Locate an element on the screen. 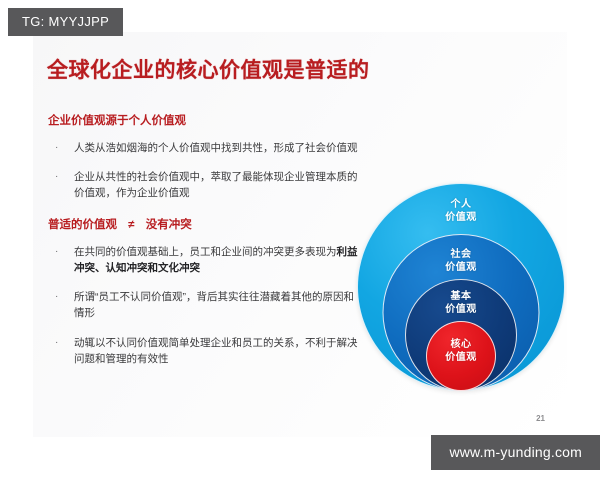  ring-core-label: 核心 价值观 is located at coordinates (461, 351).